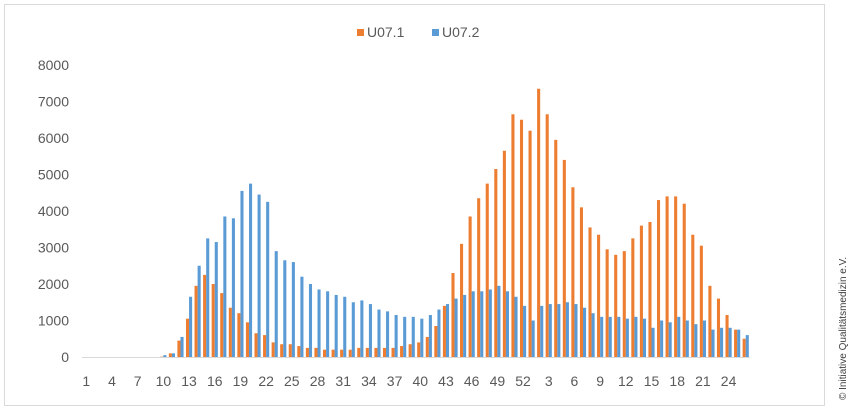  What do you see at coordinates (230, 332) in the screenshot?
I see `bar-U07.1-18` at bounding box center [230, 332].